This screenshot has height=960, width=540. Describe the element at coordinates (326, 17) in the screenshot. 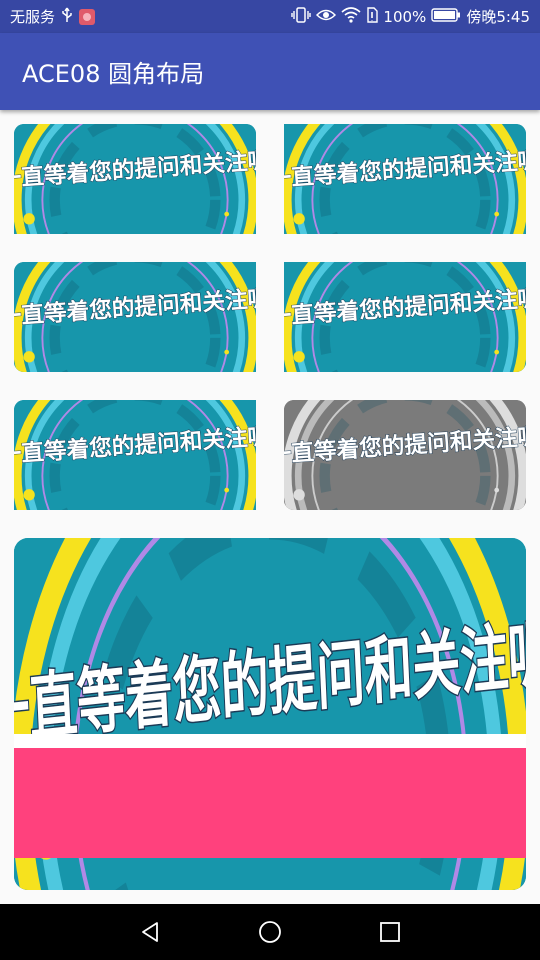

I see `eye-icon` at that location.